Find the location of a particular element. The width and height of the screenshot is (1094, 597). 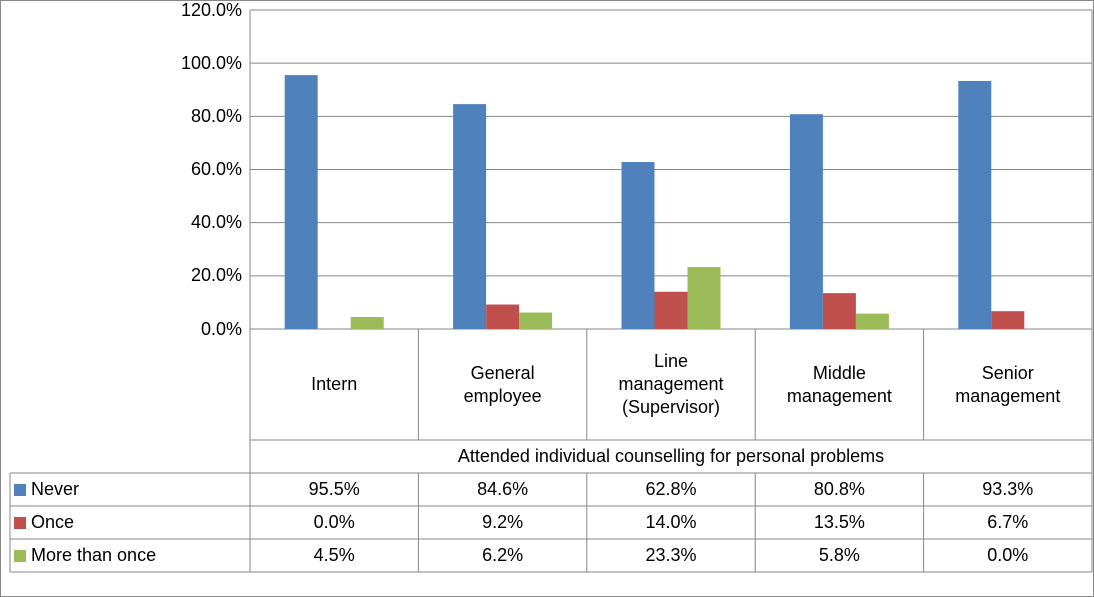

table-cell-text: 95.5% is located at coordinates (334, 489).